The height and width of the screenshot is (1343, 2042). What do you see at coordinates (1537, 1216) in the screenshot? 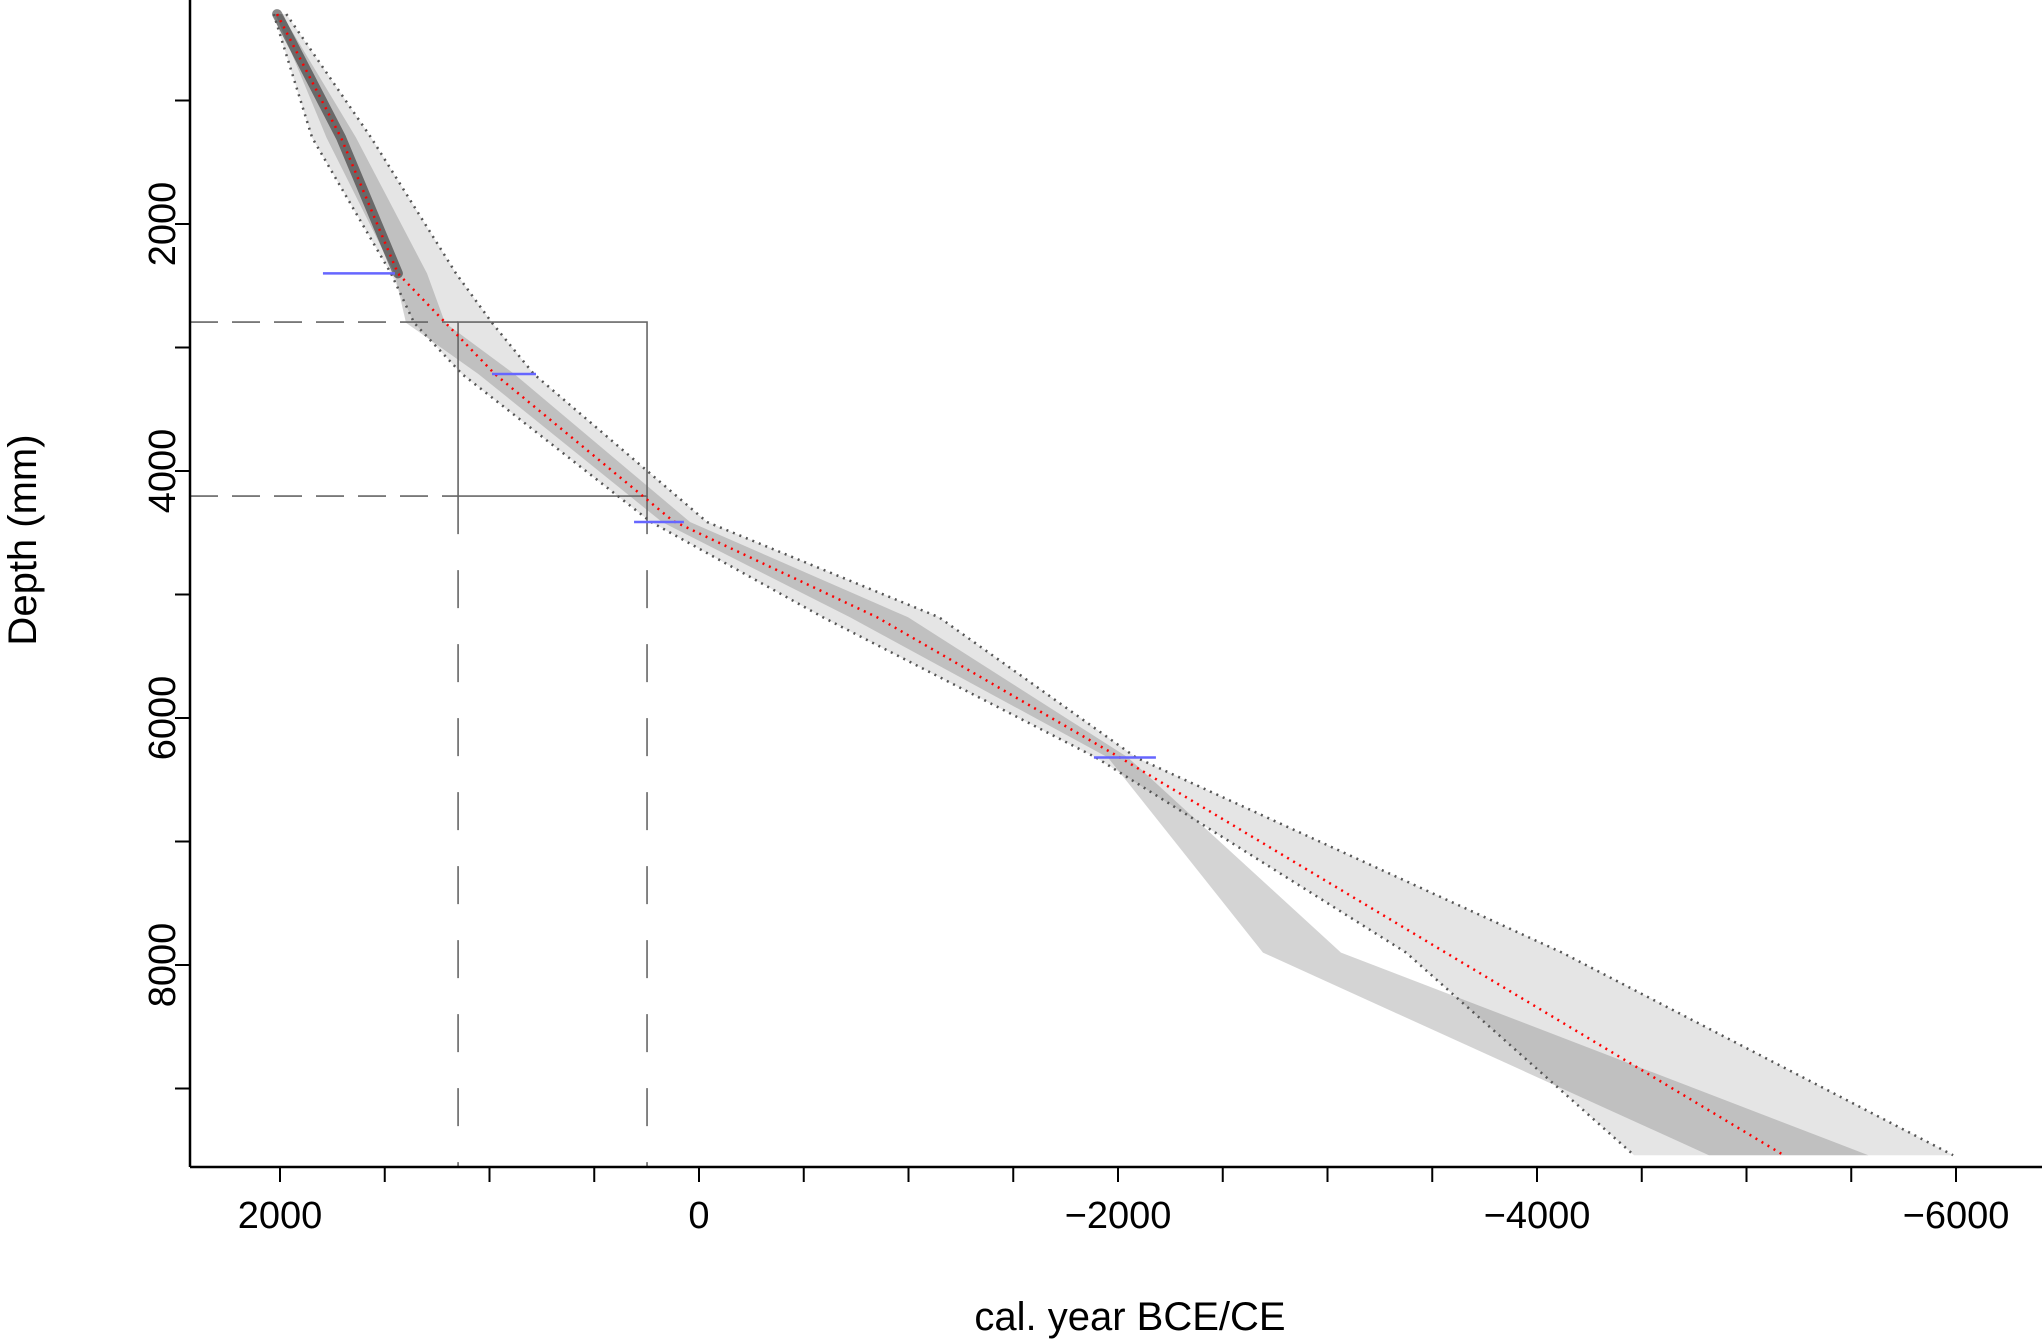
I see `x-tick-label: −4000` at bounding box center [1537, 1216].